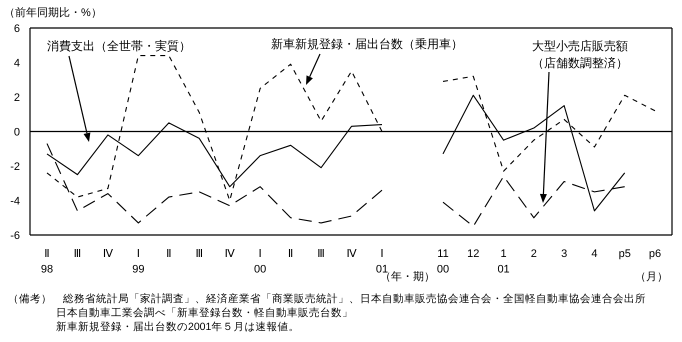 This screenshot has width=682, height=342. I want to click on xtick: Ⅰ 99, so click(138, 262).